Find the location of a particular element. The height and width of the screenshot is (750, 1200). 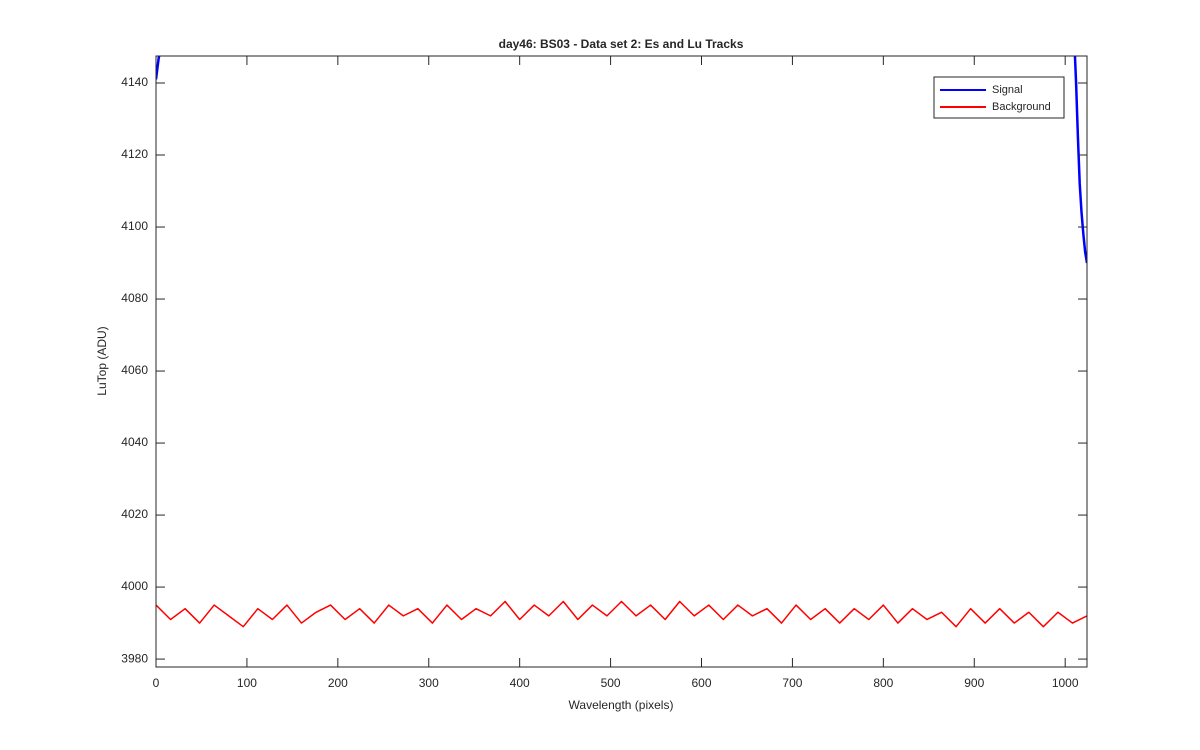

x-tick-label: 100 is located at coordinates (247, 683).